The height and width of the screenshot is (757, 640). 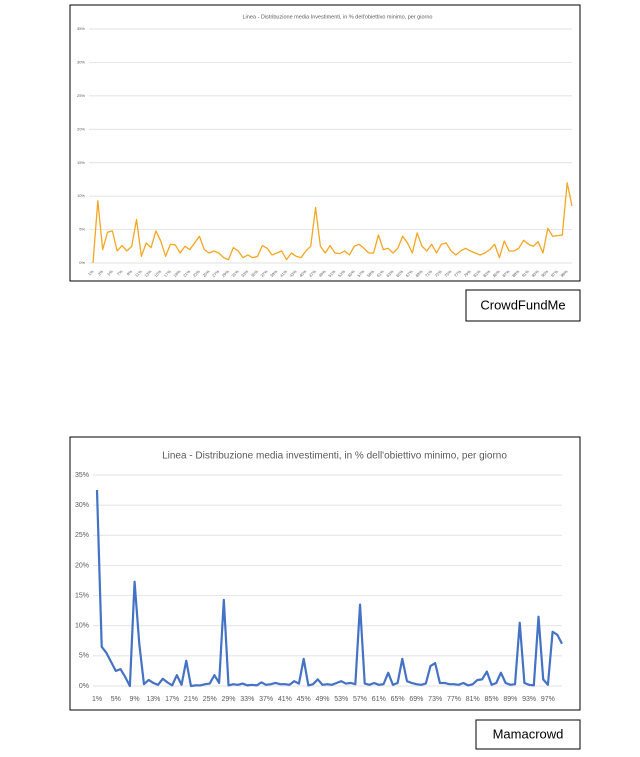 What do you see at coordinates (332, 223) in the screenshot?
I see `data-line` at bounding box center [332, 223].